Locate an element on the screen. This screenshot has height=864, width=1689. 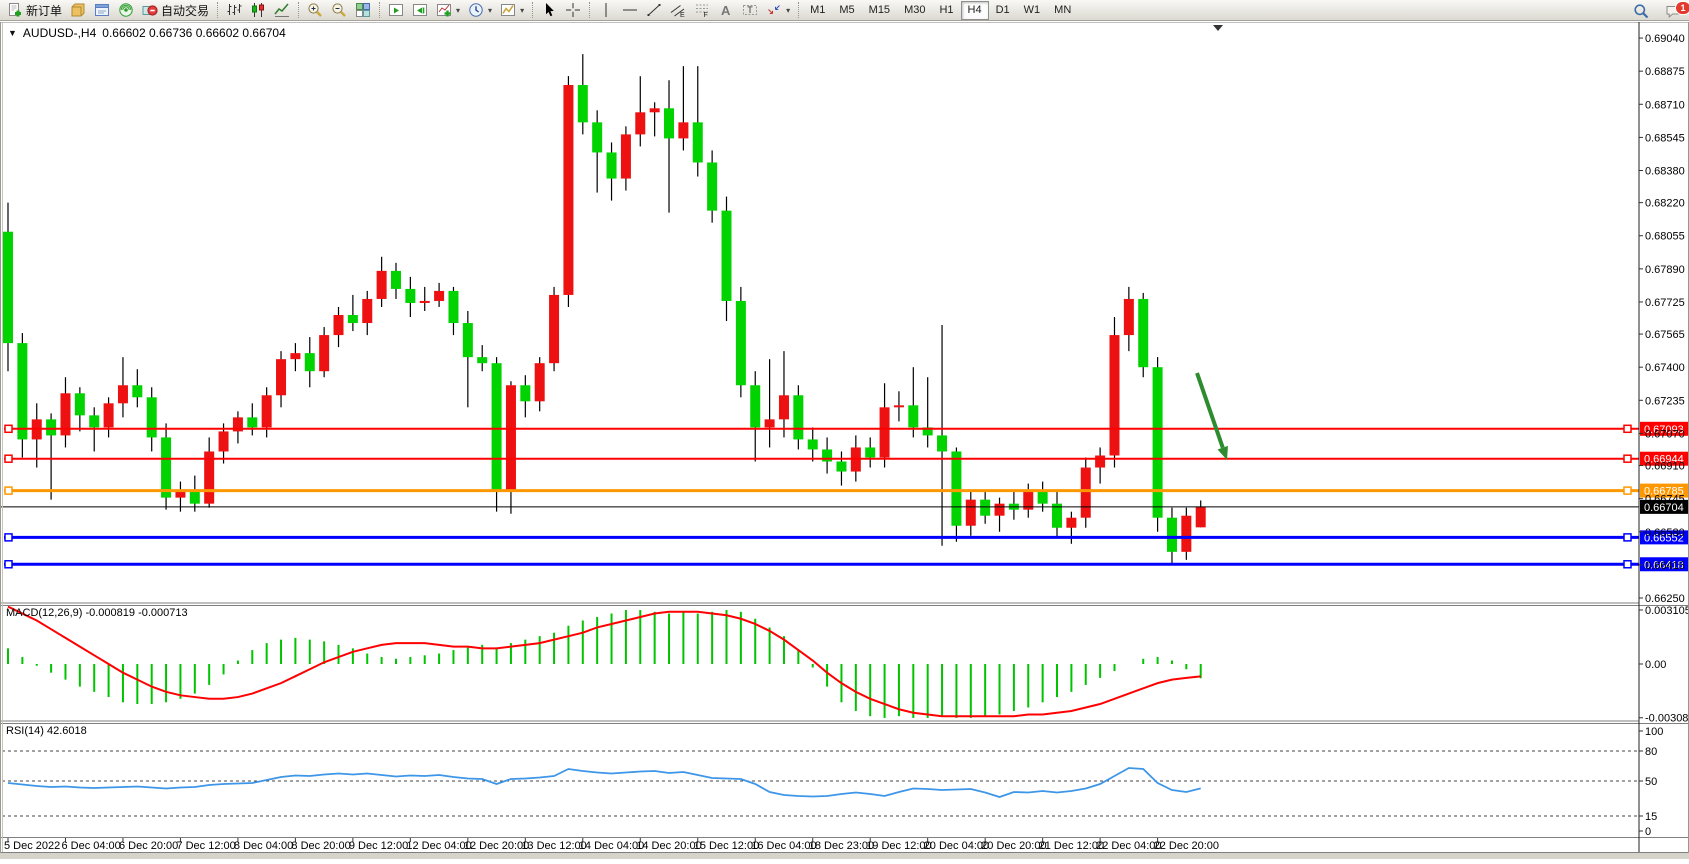
toolbar-line-chart-button is located at coordinates (282, 10).